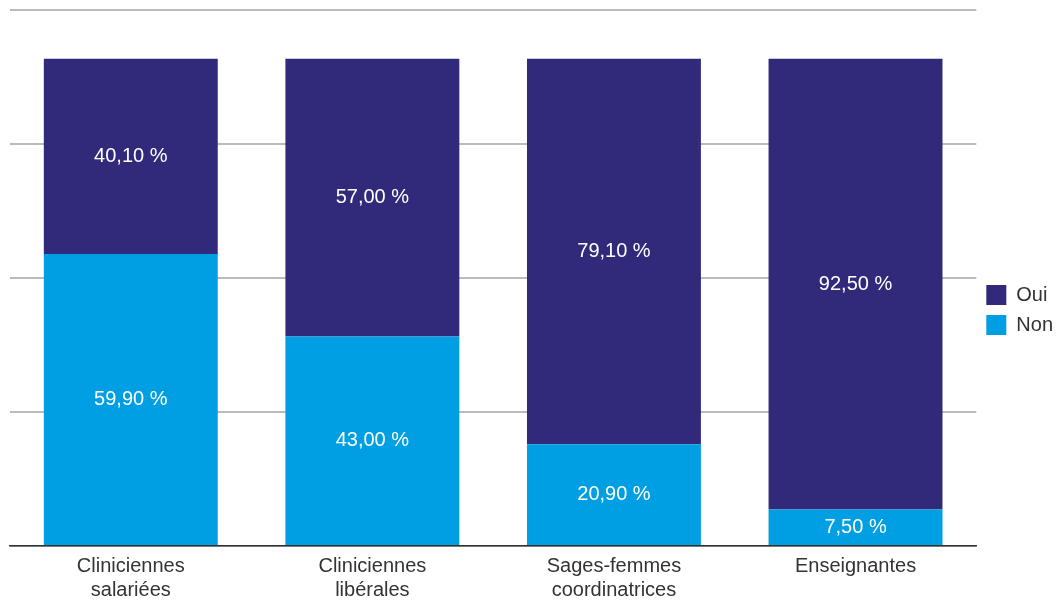  I want to click on x-tick-label: Sages-femmes coordinatrices, so click(614, 576).